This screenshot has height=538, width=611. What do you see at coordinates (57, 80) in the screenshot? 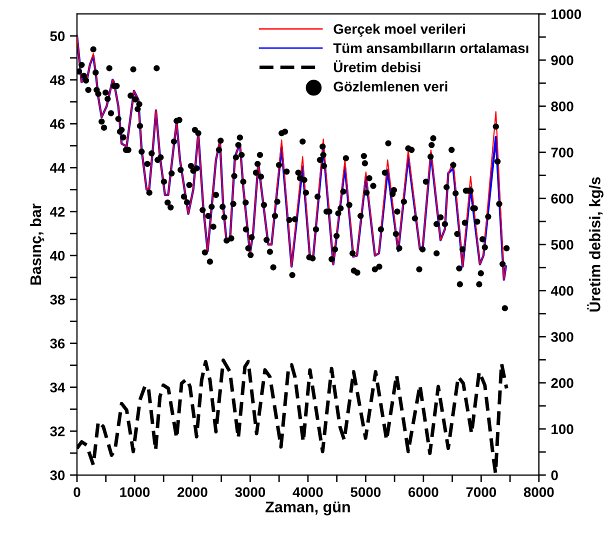
I see `y-tick-label: 48` at bounding box center [57, 80].